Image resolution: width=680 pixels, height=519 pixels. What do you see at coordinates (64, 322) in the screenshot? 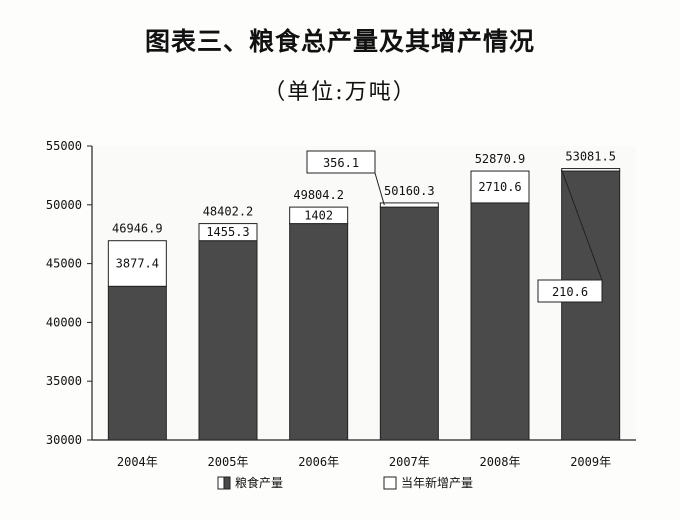
I see `y-tick-label: 40000` at bounding box center [64, 322].